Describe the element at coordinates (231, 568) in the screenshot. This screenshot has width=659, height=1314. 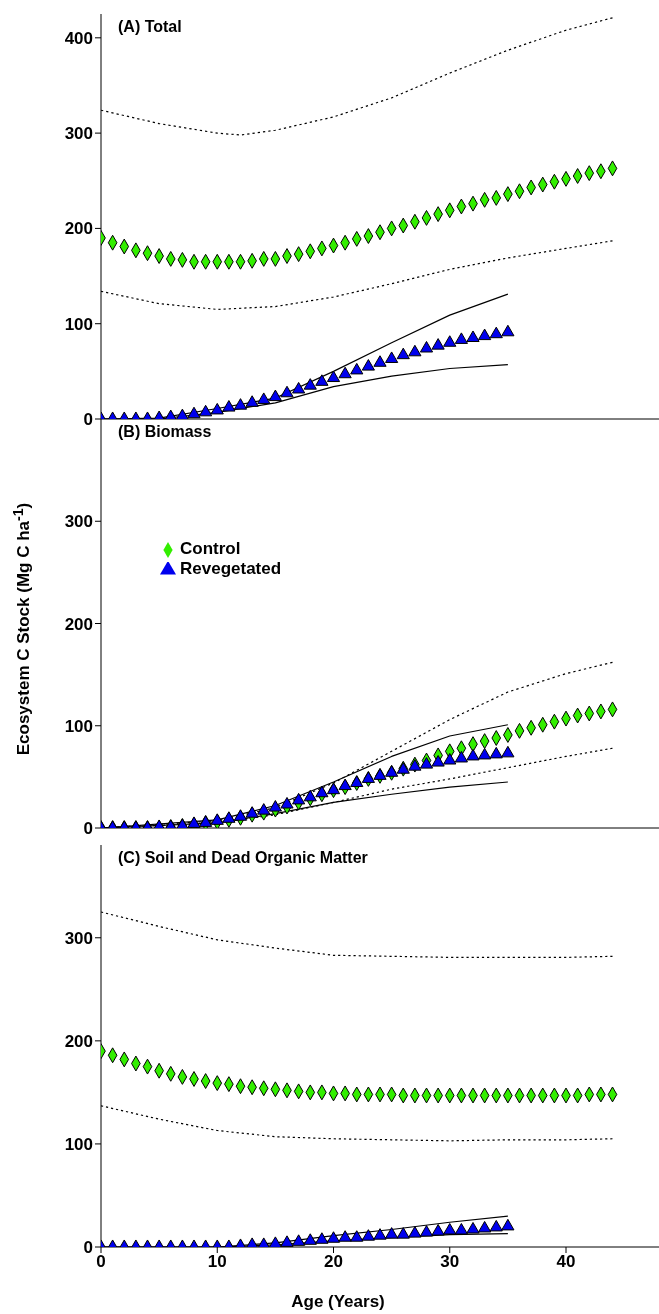
I see `legend-label: Revegetated` at that location.